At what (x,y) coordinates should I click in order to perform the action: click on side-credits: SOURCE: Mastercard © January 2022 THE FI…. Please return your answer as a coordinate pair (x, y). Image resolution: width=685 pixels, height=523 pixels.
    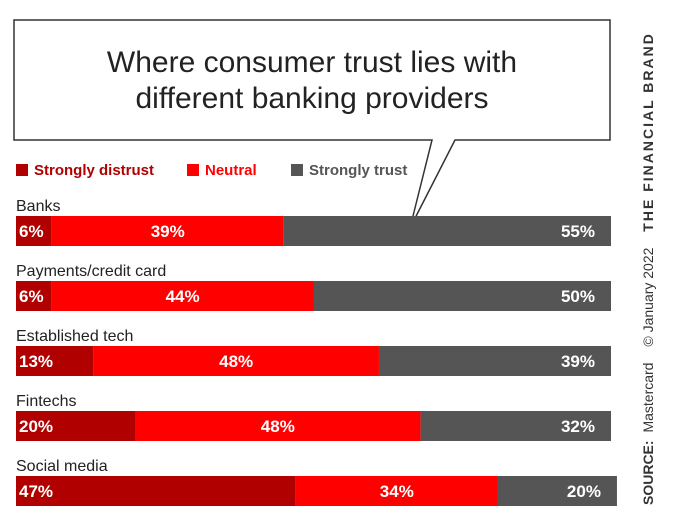
    Looking at the image, I should click on (648, 268).